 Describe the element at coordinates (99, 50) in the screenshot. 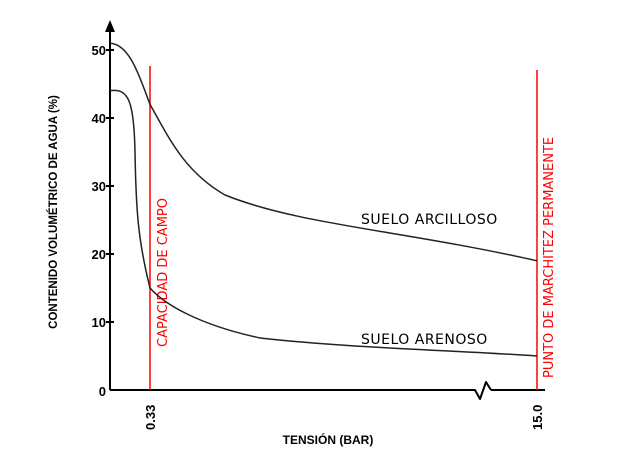

I see `y-tick-label: 50` at that location.